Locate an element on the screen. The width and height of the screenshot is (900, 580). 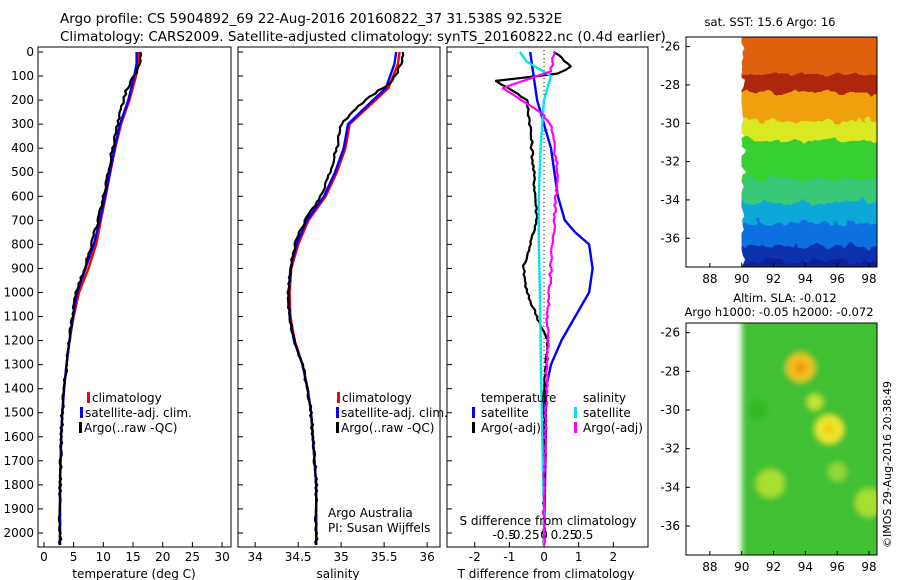
depth-tick-label: 1300 is located at coordinates (18, 365).